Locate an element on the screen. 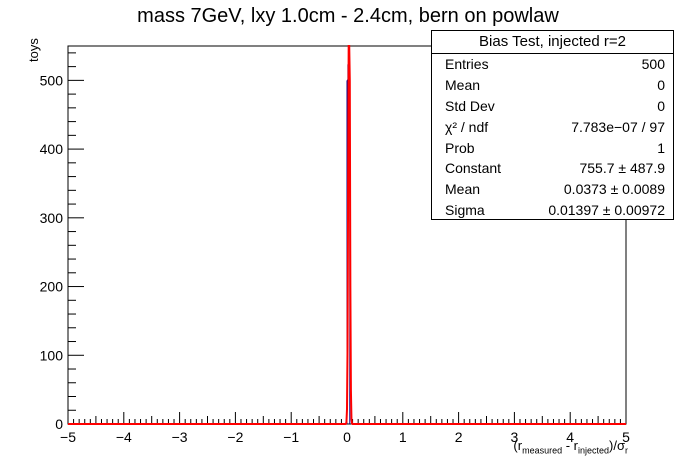 The height and width of the screenshot is (472, 696). x-tick-label: 4 is located at coordinates (570, 437).